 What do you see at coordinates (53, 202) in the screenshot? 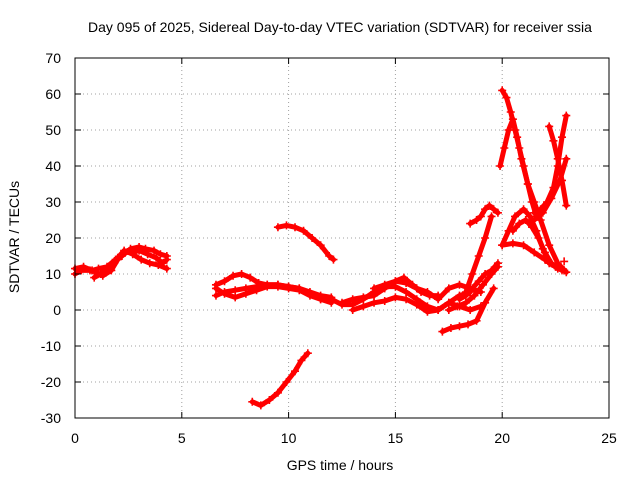
I see `y-tick-label: 30` at bounding box center [53, 202].